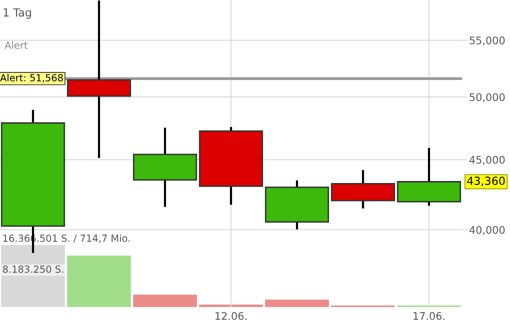 The image size is (510, 320). Describe the element at coordinates (487, 41) in the screenshot. I see `y-tick-label: 55,000` at that location.